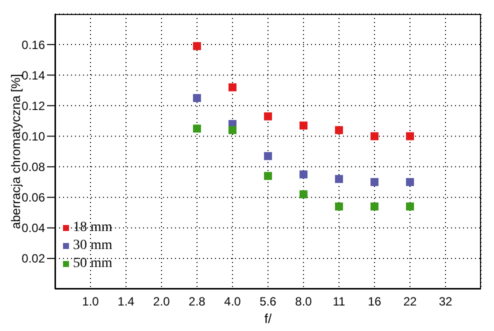 This screenshot has height=331, width=494. I want to click on x-tick-label: 2.0, so click(161, 301).